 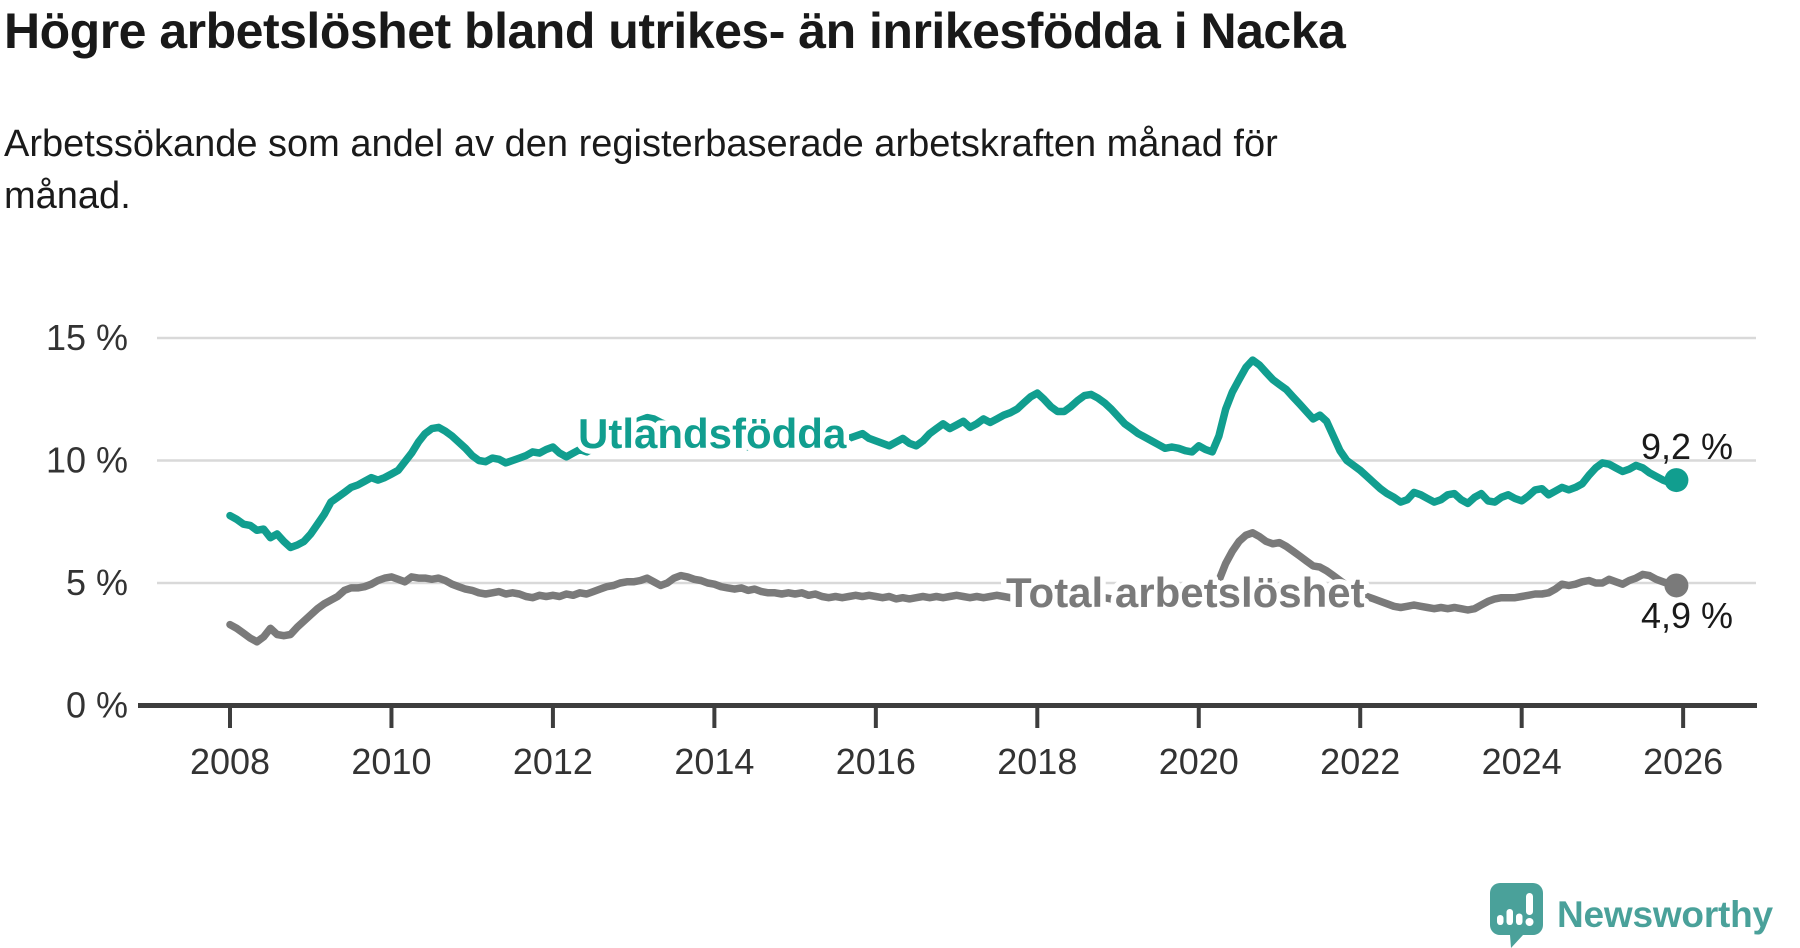 I want to click on newsworthy-logo-icon, so click(x=1516, y=915).